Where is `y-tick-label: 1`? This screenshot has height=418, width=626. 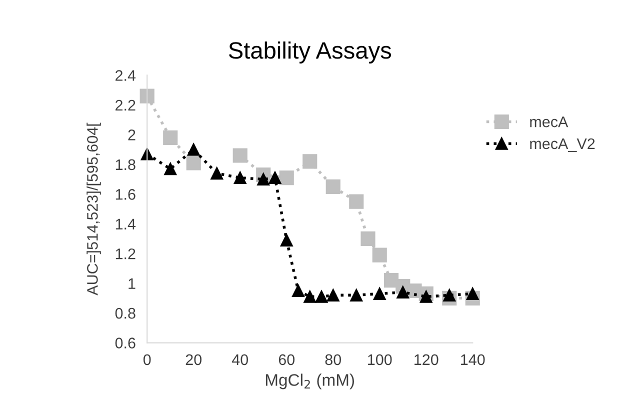
y-tick-label: 1 is located at coordinates (132, 283).